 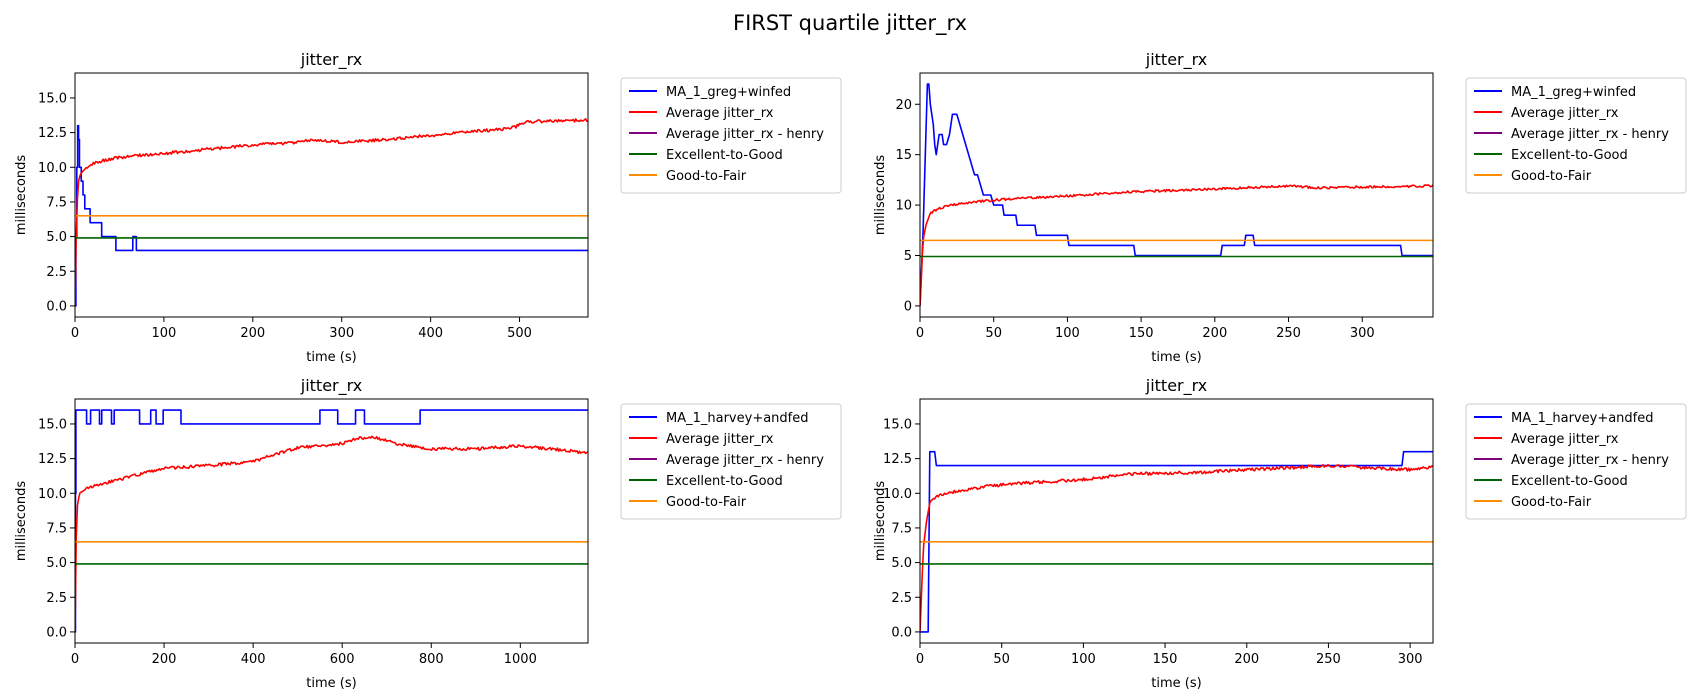 What do you see at coordinates (431, 659) in the screenshot?
I see `x-tick-label: 800` at bounding box center [431, 659].